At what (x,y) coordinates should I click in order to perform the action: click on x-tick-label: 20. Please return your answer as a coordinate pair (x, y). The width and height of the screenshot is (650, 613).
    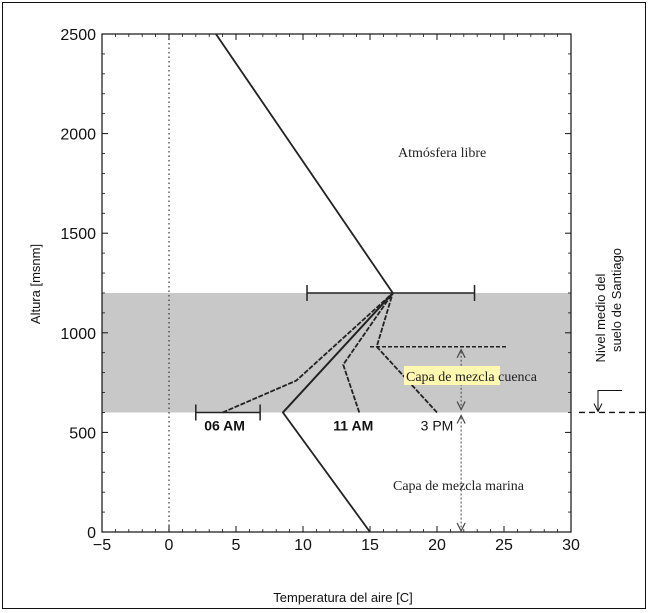
    Looking at the image, I should click on (437, 545).